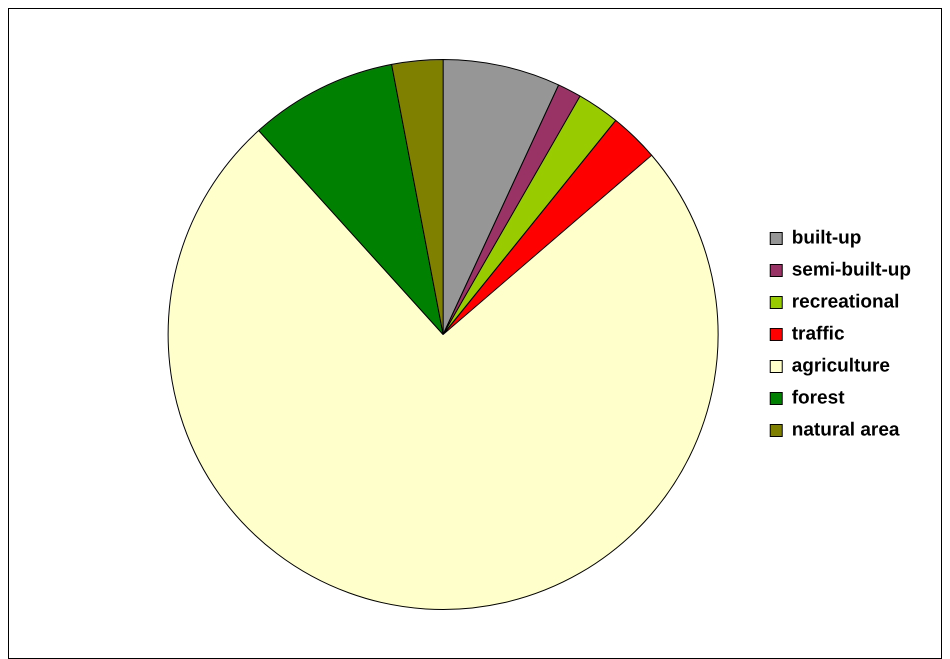  What do you see at coordinates (827, 238) in the screenshot?
I see `legend-label: built-up` at bounding box center [827, 238].